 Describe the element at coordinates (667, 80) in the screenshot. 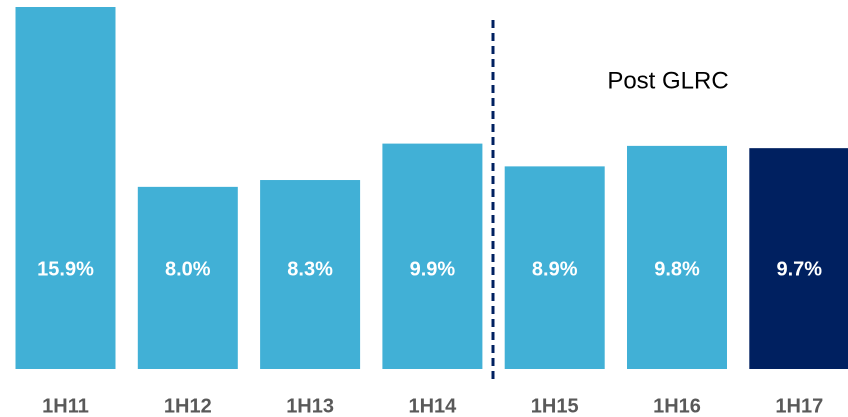

I see `annotation: Post GLRC` at that location.